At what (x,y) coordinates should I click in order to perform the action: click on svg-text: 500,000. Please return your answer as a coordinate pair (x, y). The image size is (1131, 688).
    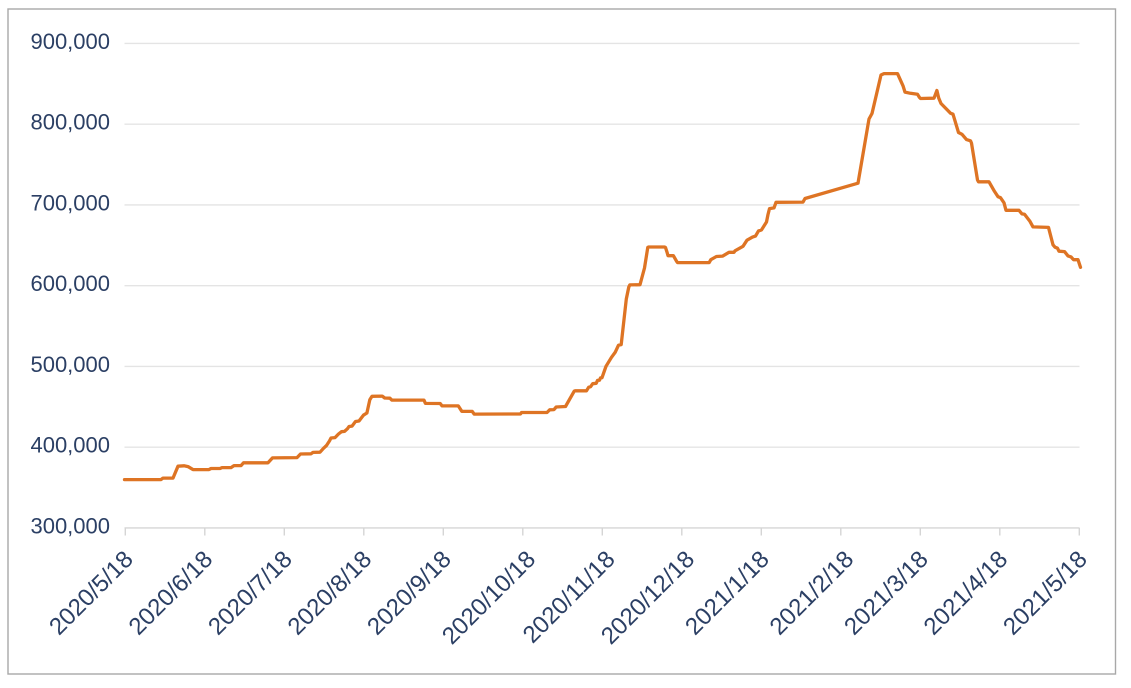
    Looking at the image, I should click on (70, 364).